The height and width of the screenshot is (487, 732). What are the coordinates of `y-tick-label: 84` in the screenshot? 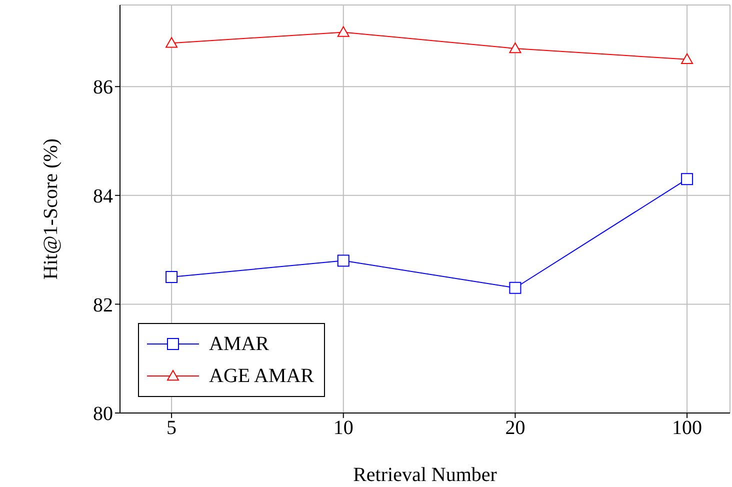 It's located at (103, 197).